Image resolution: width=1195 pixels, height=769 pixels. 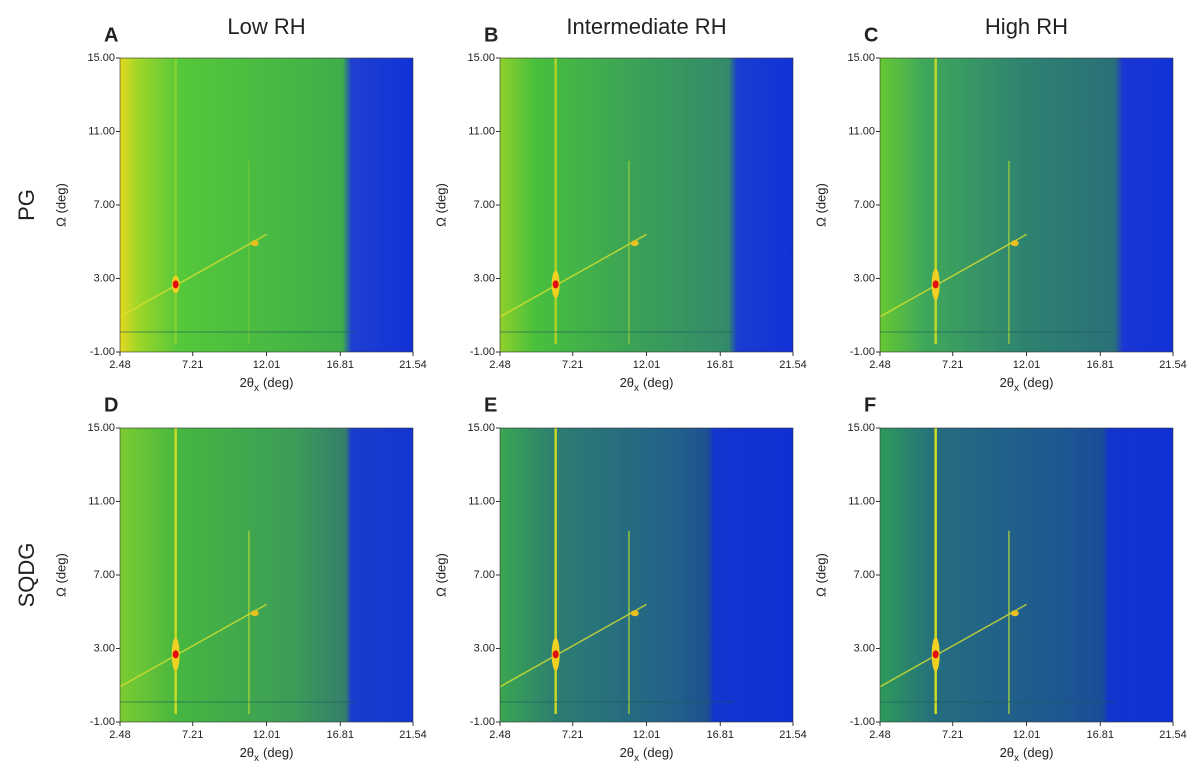 What do you see at coordinates (26, 205) in the screenshot?
I see `row-label: PG` at bounding box center [26, 205].